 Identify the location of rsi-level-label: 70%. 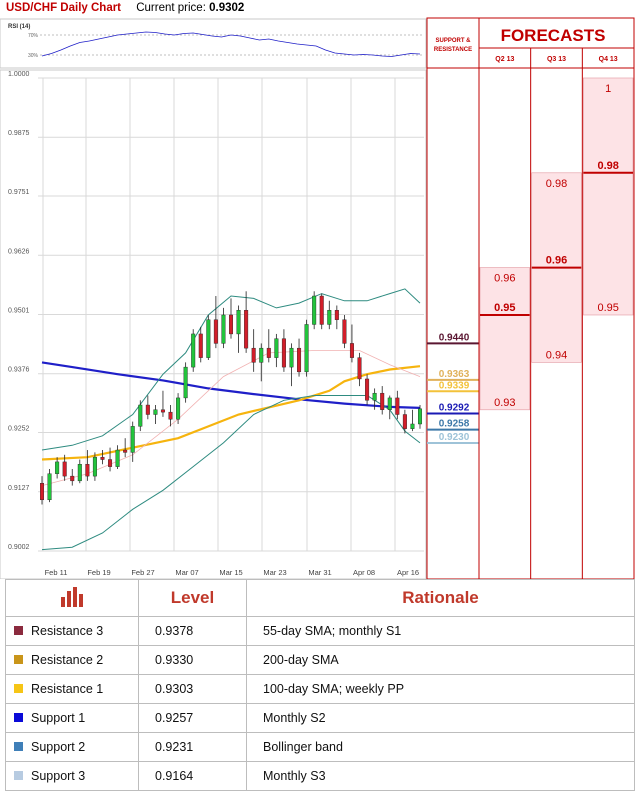
(33, 36).